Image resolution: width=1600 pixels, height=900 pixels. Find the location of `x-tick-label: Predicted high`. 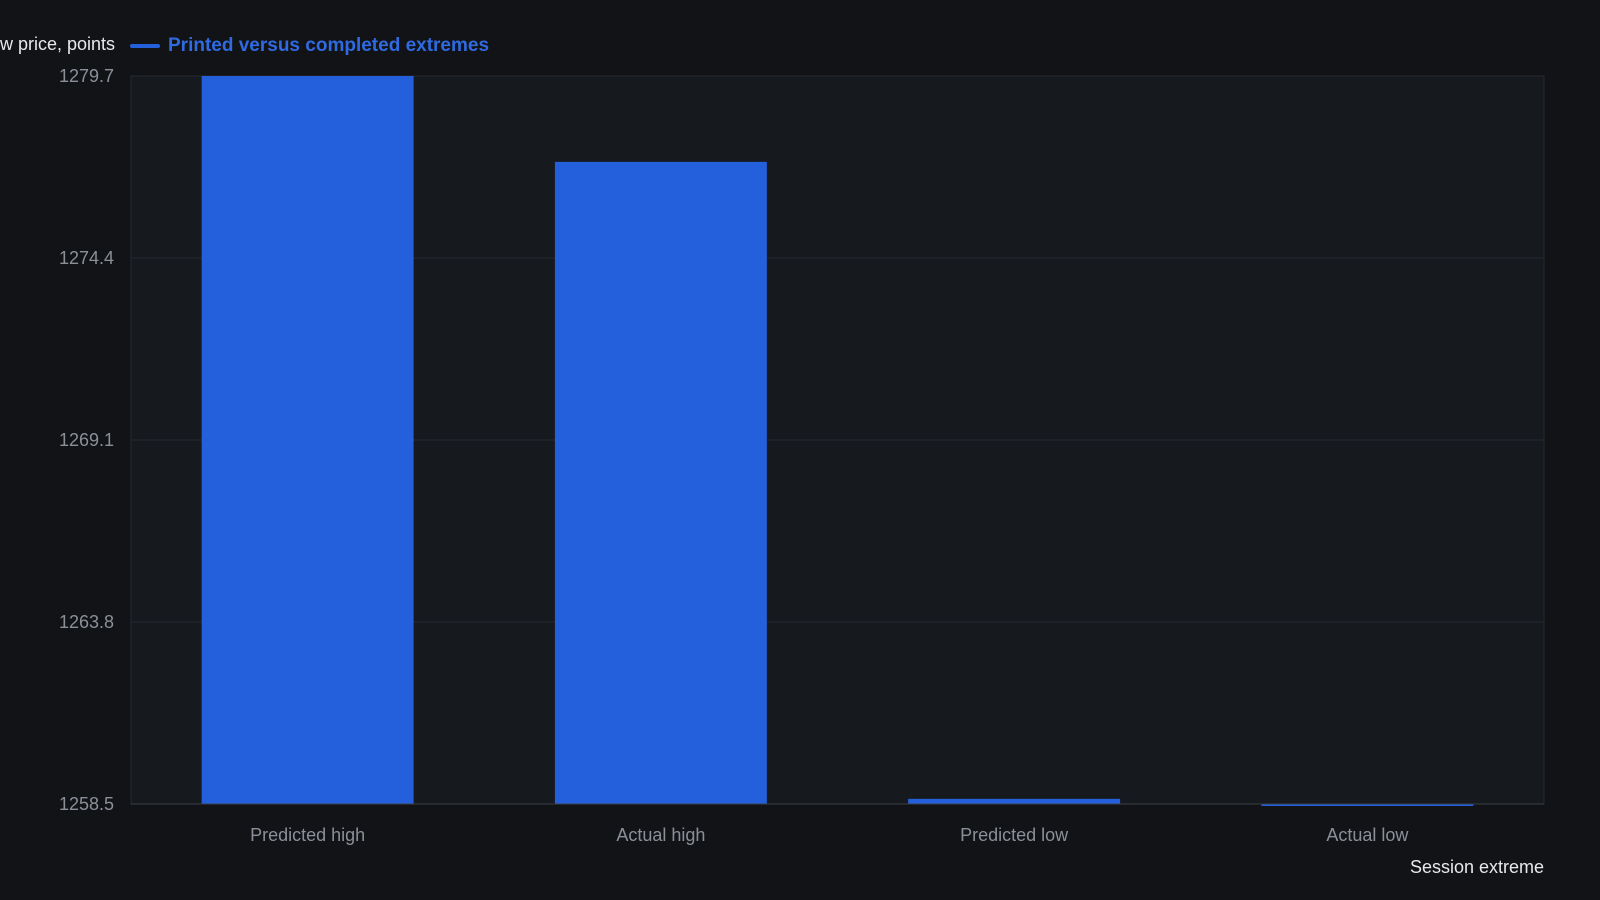

x-tick-label: Predicted high is located at coordinates (307, 835).